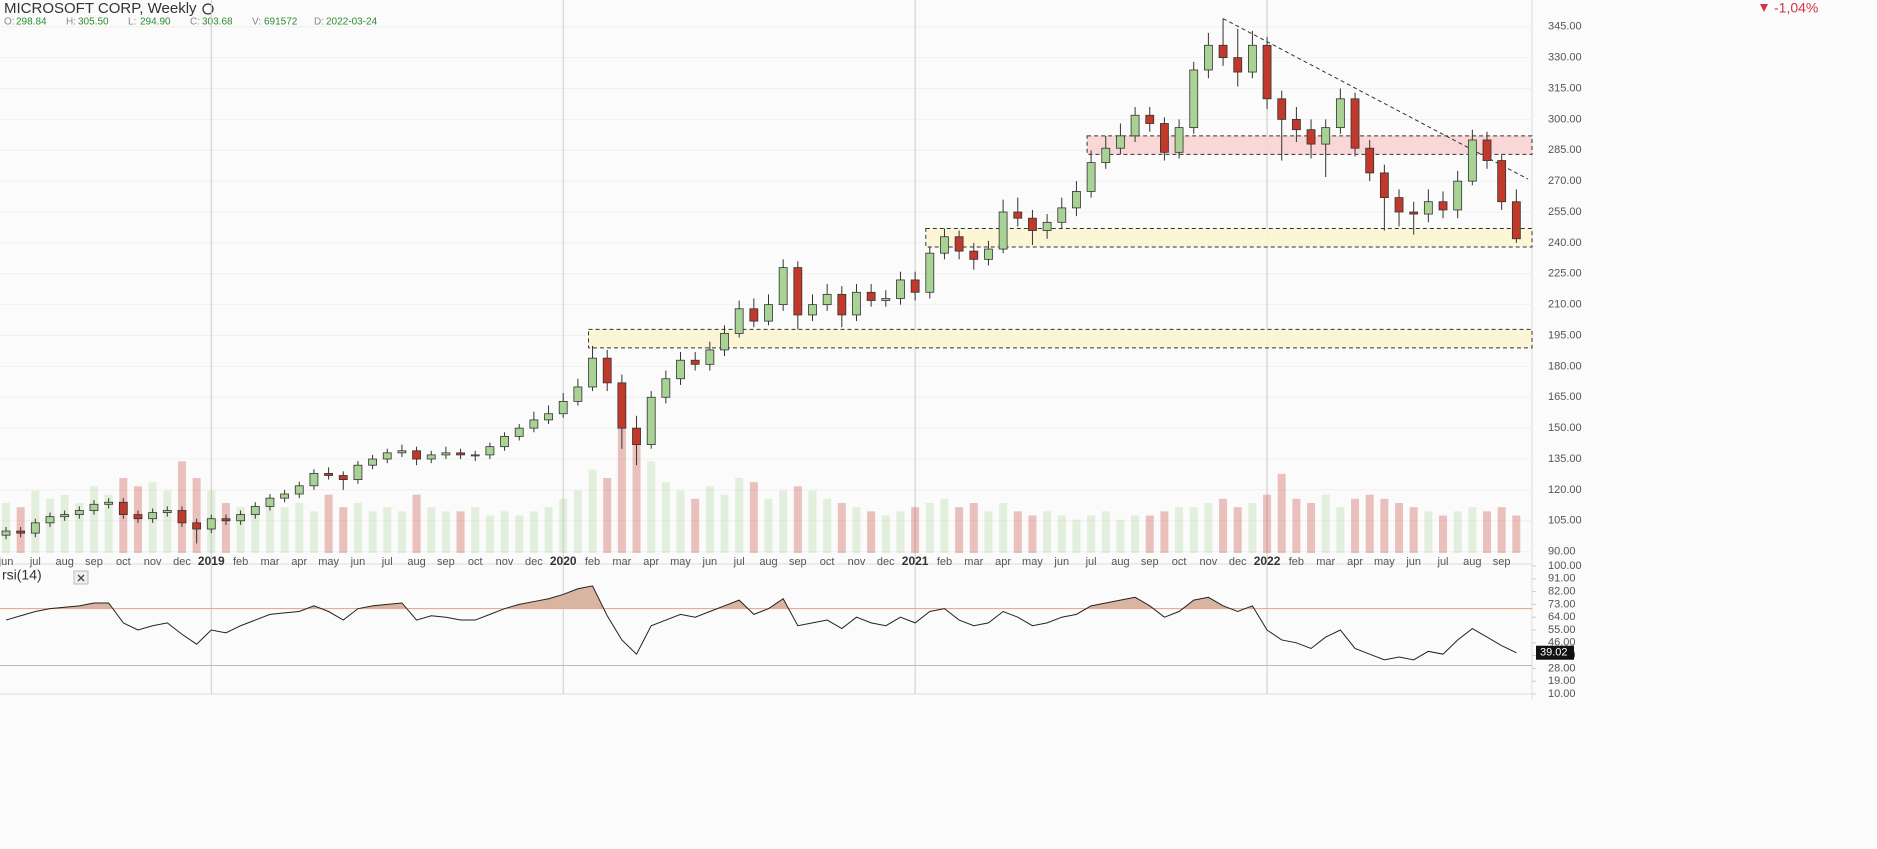  I want to click on y-tick-label: 105.00, so click(1565, 521).